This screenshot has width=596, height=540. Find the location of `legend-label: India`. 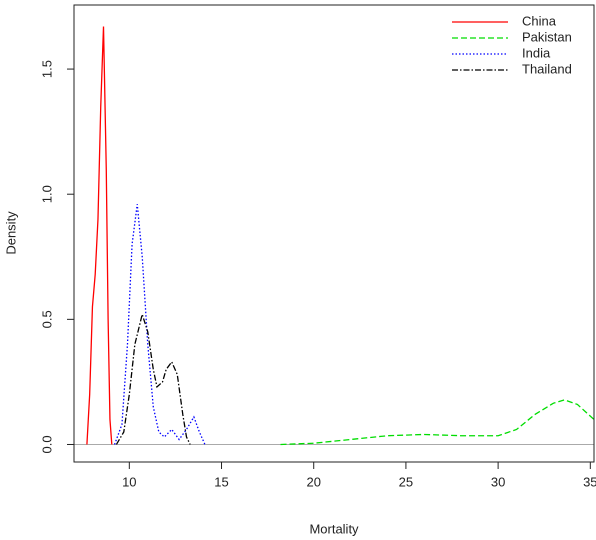

legend-label: India is located at coordinates (536, 52).